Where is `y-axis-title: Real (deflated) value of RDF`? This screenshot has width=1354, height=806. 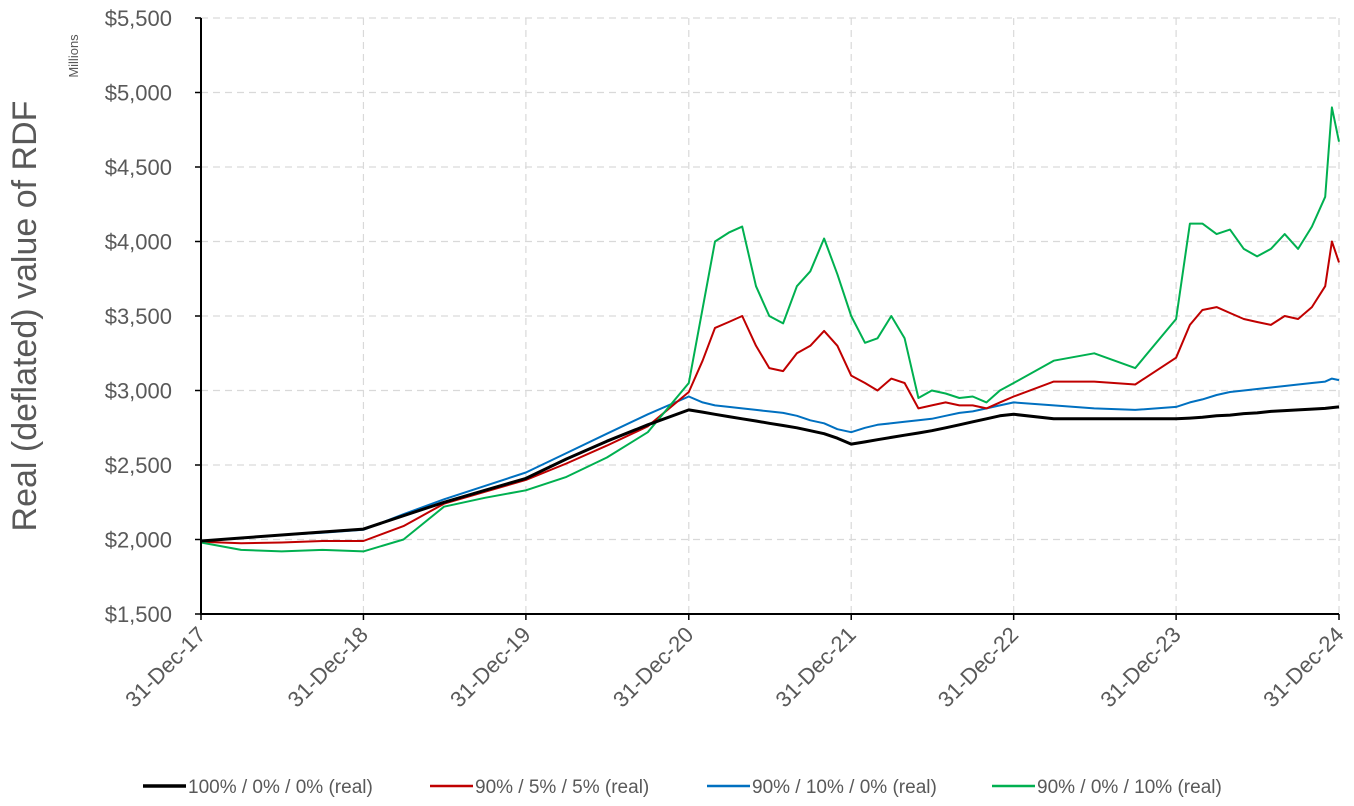 y-axis-title: Real (deflated) value of RDF is located at coordinates (25, 316).